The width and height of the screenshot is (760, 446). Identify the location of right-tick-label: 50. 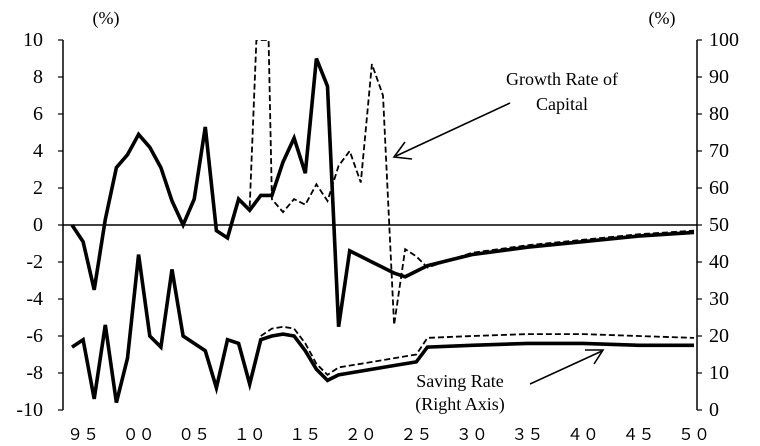
(719, 225).